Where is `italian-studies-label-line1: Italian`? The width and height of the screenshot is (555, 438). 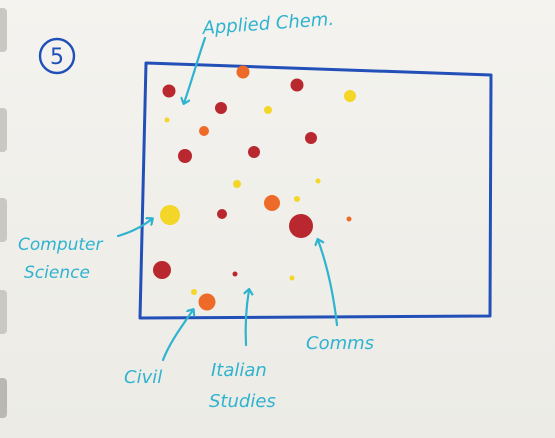 italian-studies-label-line1: Italian is located at coordinates (239, 370).